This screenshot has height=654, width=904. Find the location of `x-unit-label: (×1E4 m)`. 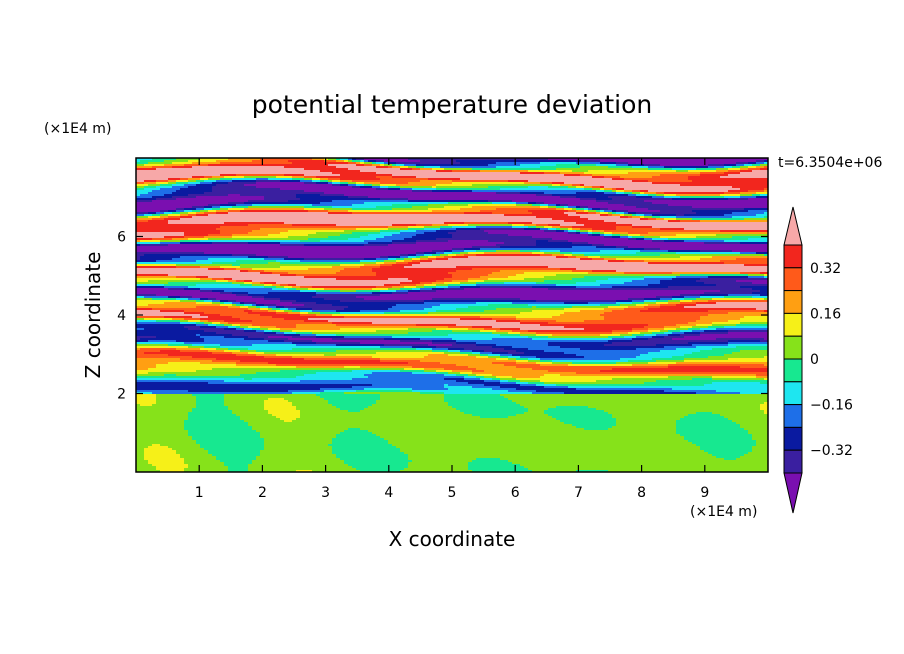

x-unit-label: (×1E4 m) is located at coordinates (723, 512).